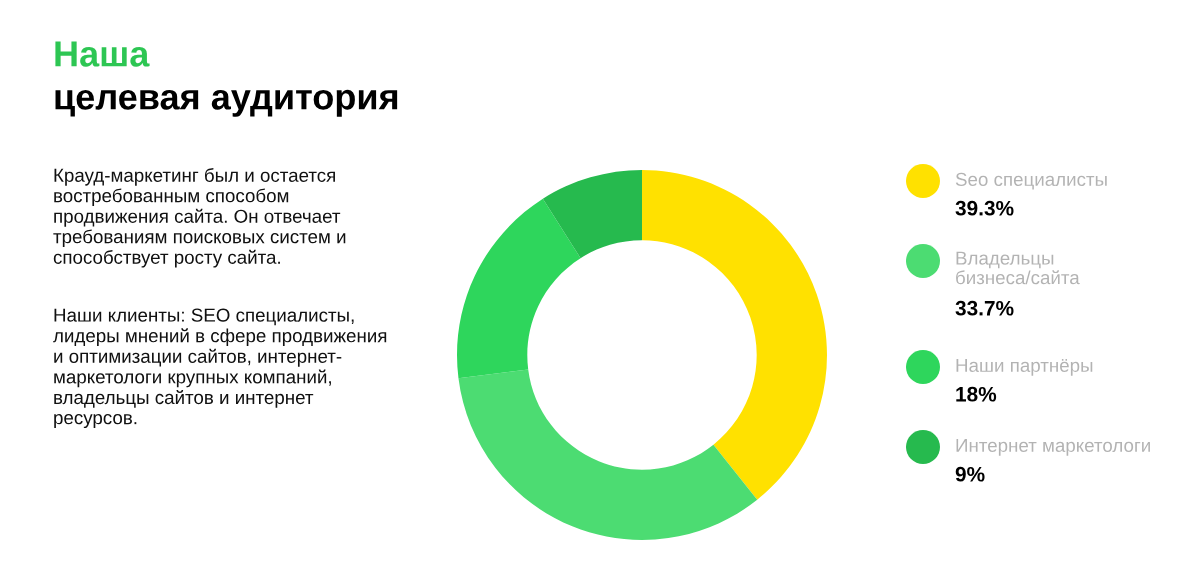  I want to click on data-label: 18%, so click(976, 394).